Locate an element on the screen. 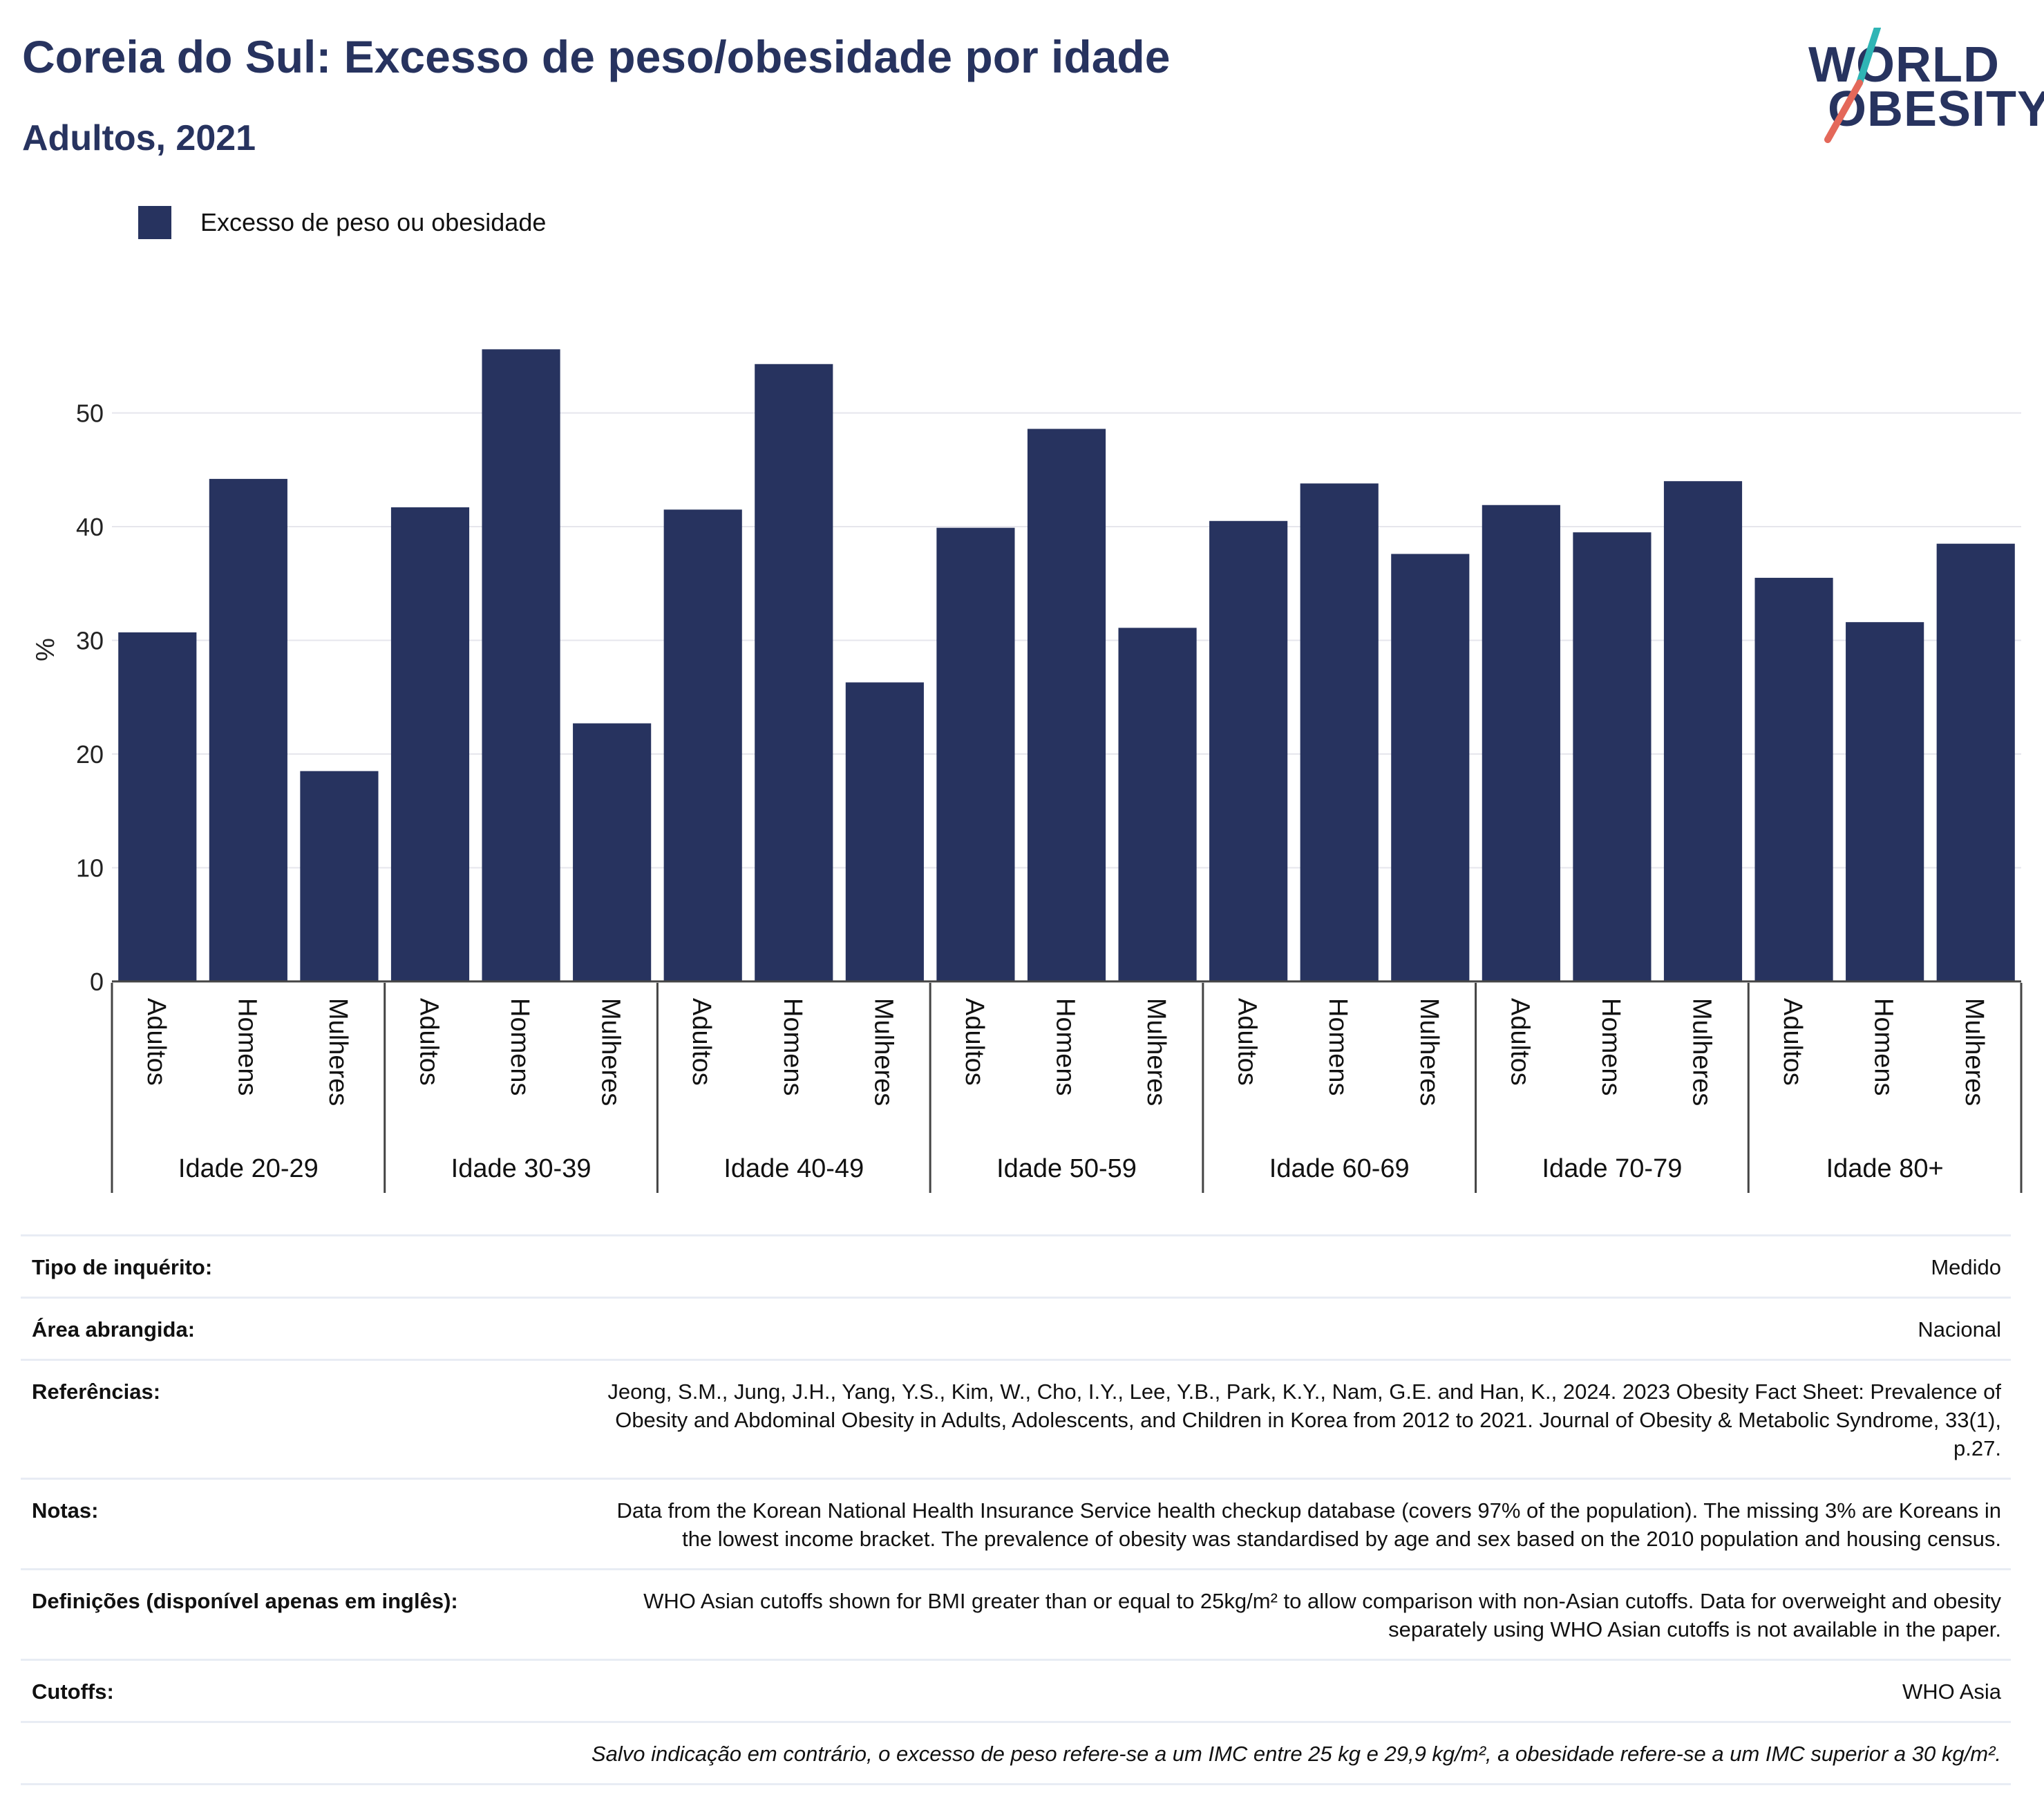 The width and height of the screenshot is (2044, 1817). metadata-key: Área abrangida: is located at coordinates (114, 1329).